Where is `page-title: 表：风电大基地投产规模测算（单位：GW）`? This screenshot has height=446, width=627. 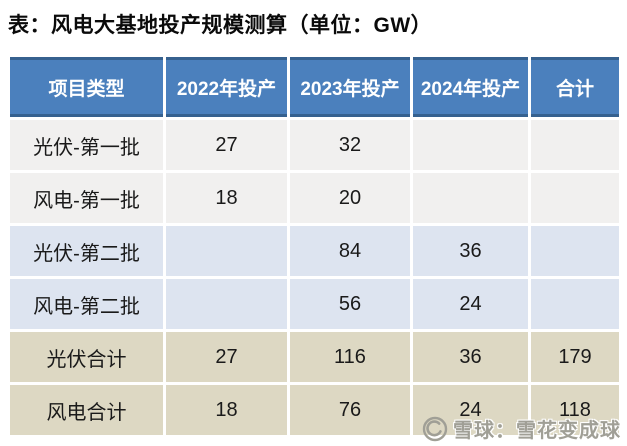 page-title: 表：风电大基地投产规模测算（单位：GW） is located at coordinates (220, 25).